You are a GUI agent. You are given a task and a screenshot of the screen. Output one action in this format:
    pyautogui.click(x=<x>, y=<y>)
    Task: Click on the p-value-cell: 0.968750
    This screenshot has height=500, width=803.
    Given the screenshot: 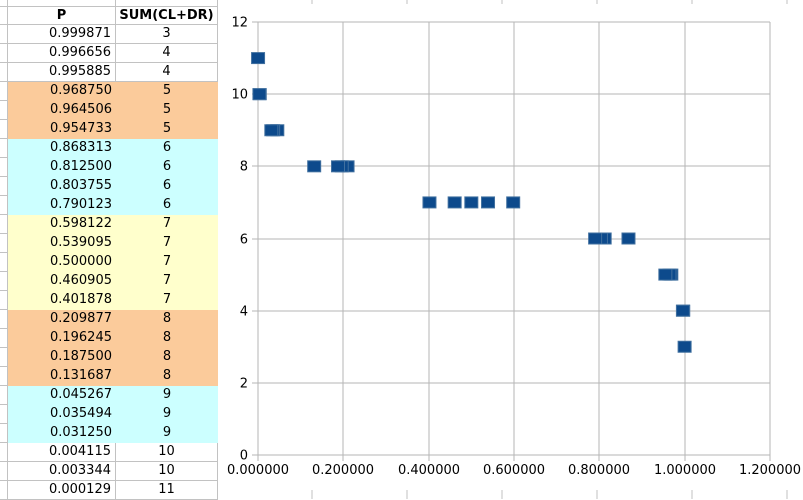 What is the action you would take?
    pyautogui.click(x=62, y=91)
    